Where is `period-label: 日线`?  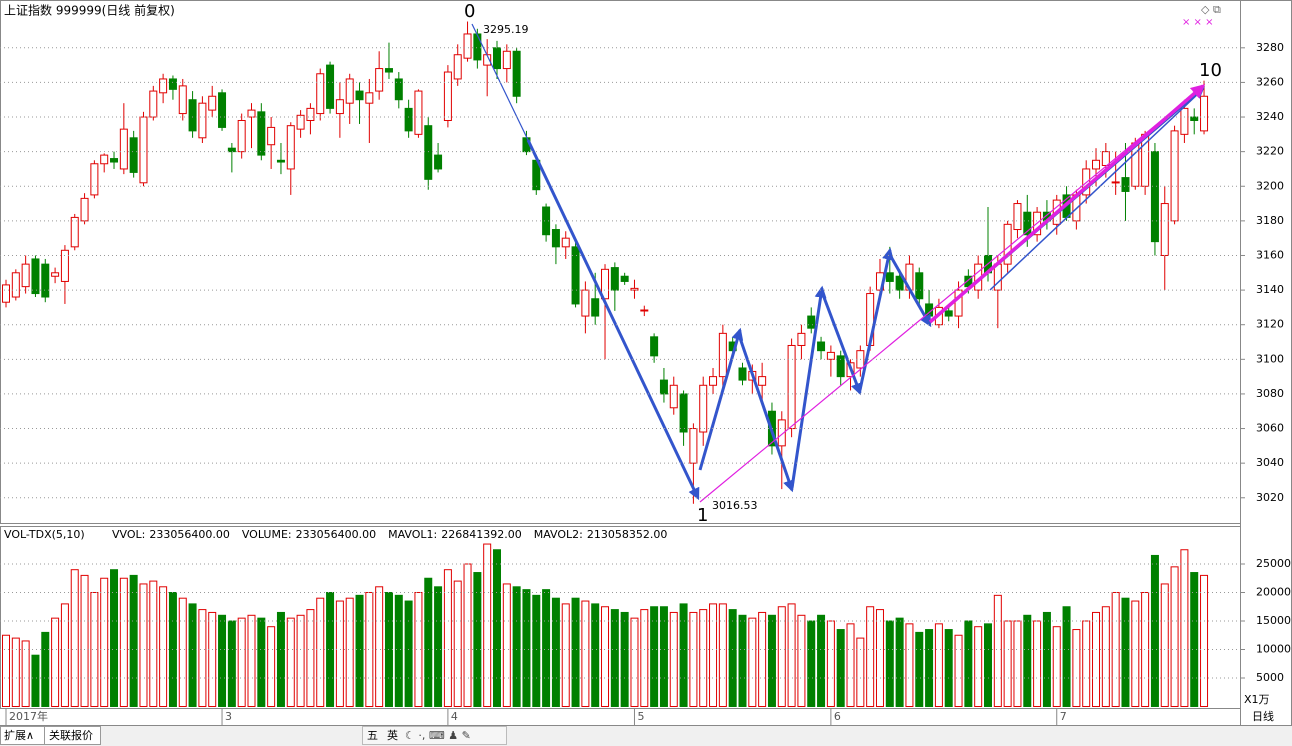 period-label: 日线 is located at coordinates (1263, 716).